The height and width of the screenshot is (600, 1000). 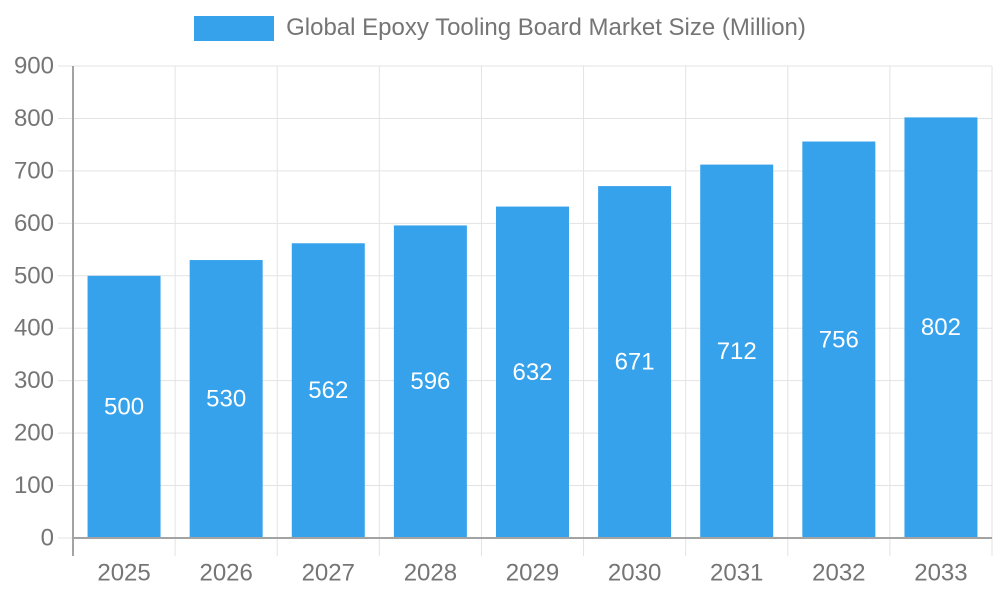 What do you see at coordinates (47, 538) in the screenshot?
I see `y-tick-label: 0` at bounding box center [47, 538].